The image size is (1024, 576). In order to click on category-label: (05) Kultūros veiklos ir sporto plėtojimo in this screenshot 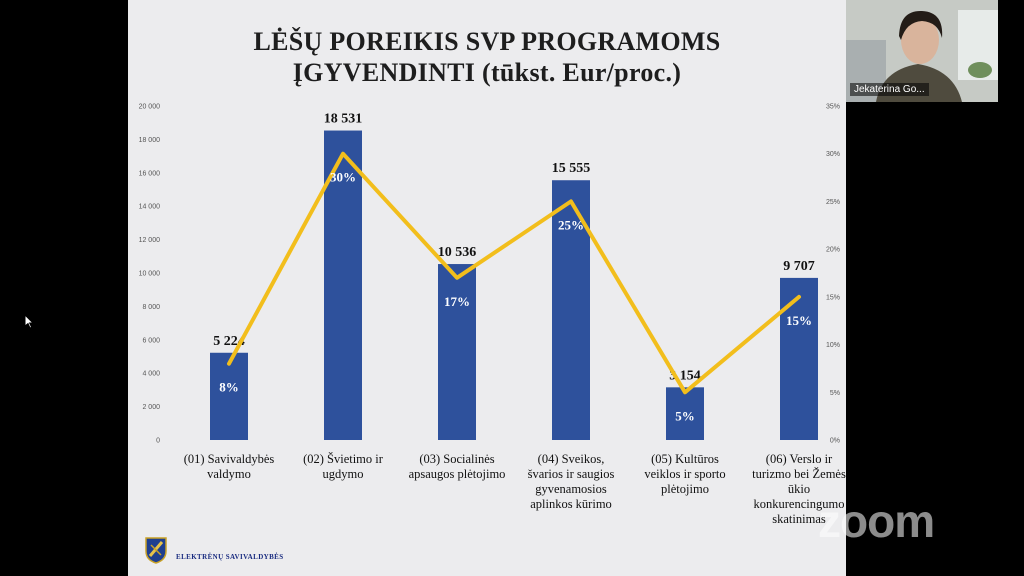, I will do `click(684, 474)`.